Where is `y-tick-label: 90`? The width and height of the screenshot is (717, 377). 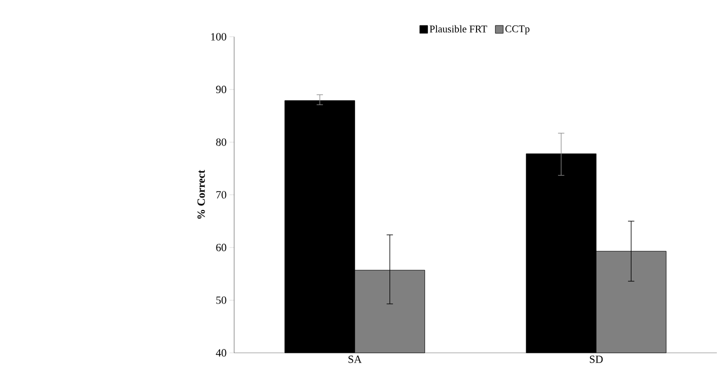 y-tick-label: 90 is located at coordinates (221, 90).